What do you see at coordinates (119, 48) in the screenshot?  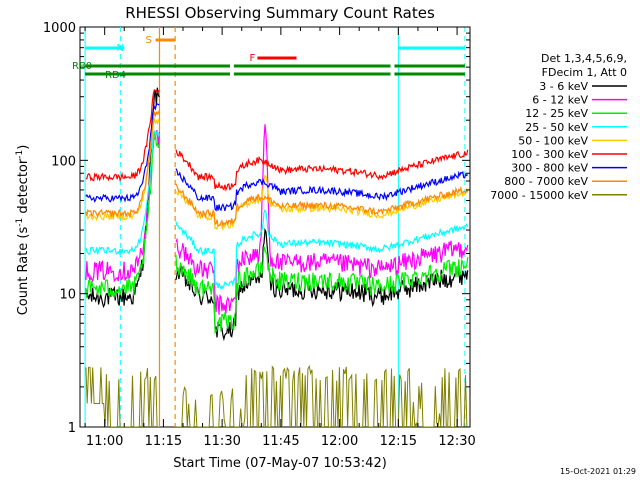 I see `flag-label-n: N` at bounding box center [119, 48].